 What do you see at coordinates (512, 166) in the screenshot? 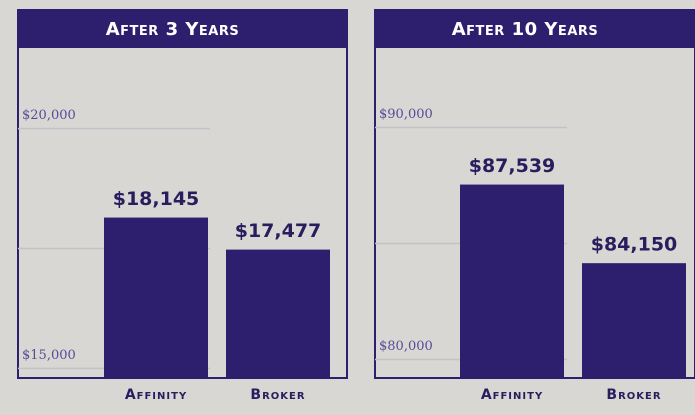
I see `value-label: $87,539` at bounding box center [512, 166].